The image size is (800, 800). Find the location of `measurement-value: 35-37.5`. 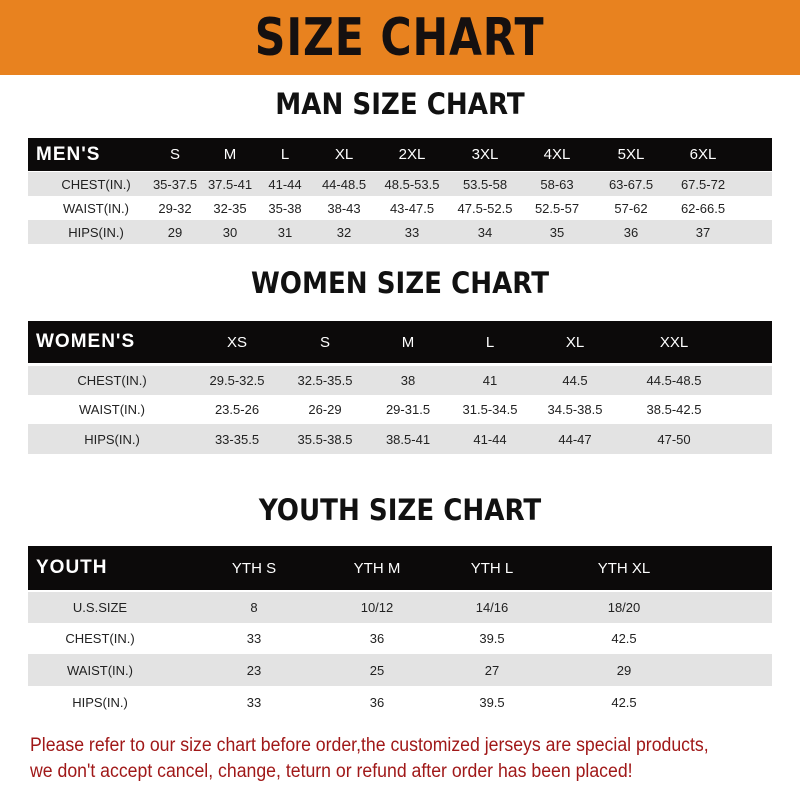

measurement-value: 35-37.5 is located at coordinates (175, 184).